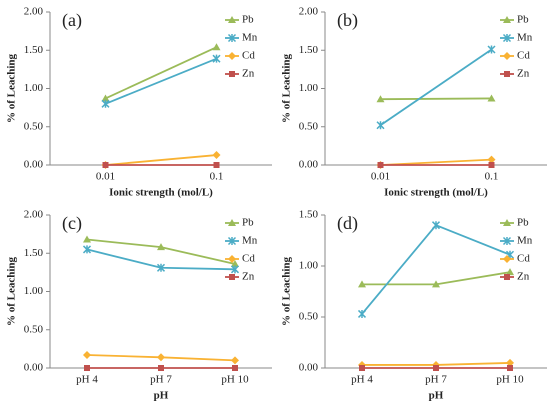 The image size is (550, 407). I want to click on x-axis-title: pH, so click(161, 396).